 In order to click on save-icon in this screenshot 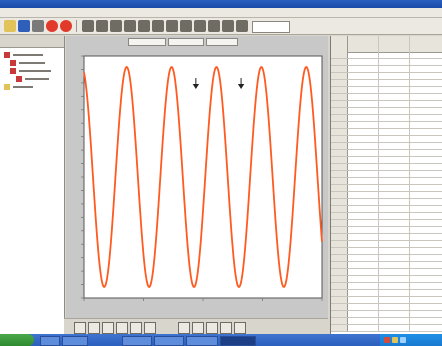, I will do `click(24, 26)`.